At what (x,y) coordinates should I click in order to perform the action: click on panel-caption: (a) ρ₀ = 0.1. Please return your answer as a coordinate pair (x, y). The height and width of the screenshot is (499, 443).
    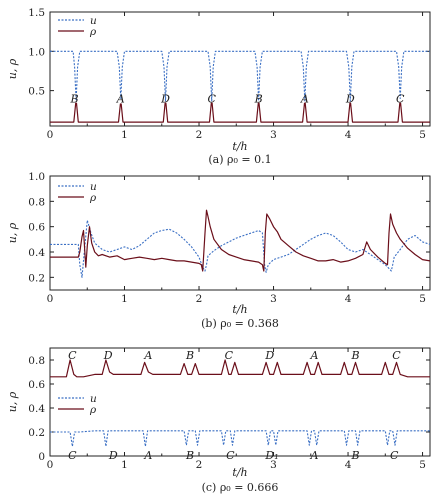
    Looking at the image, I should click on (239, 159).